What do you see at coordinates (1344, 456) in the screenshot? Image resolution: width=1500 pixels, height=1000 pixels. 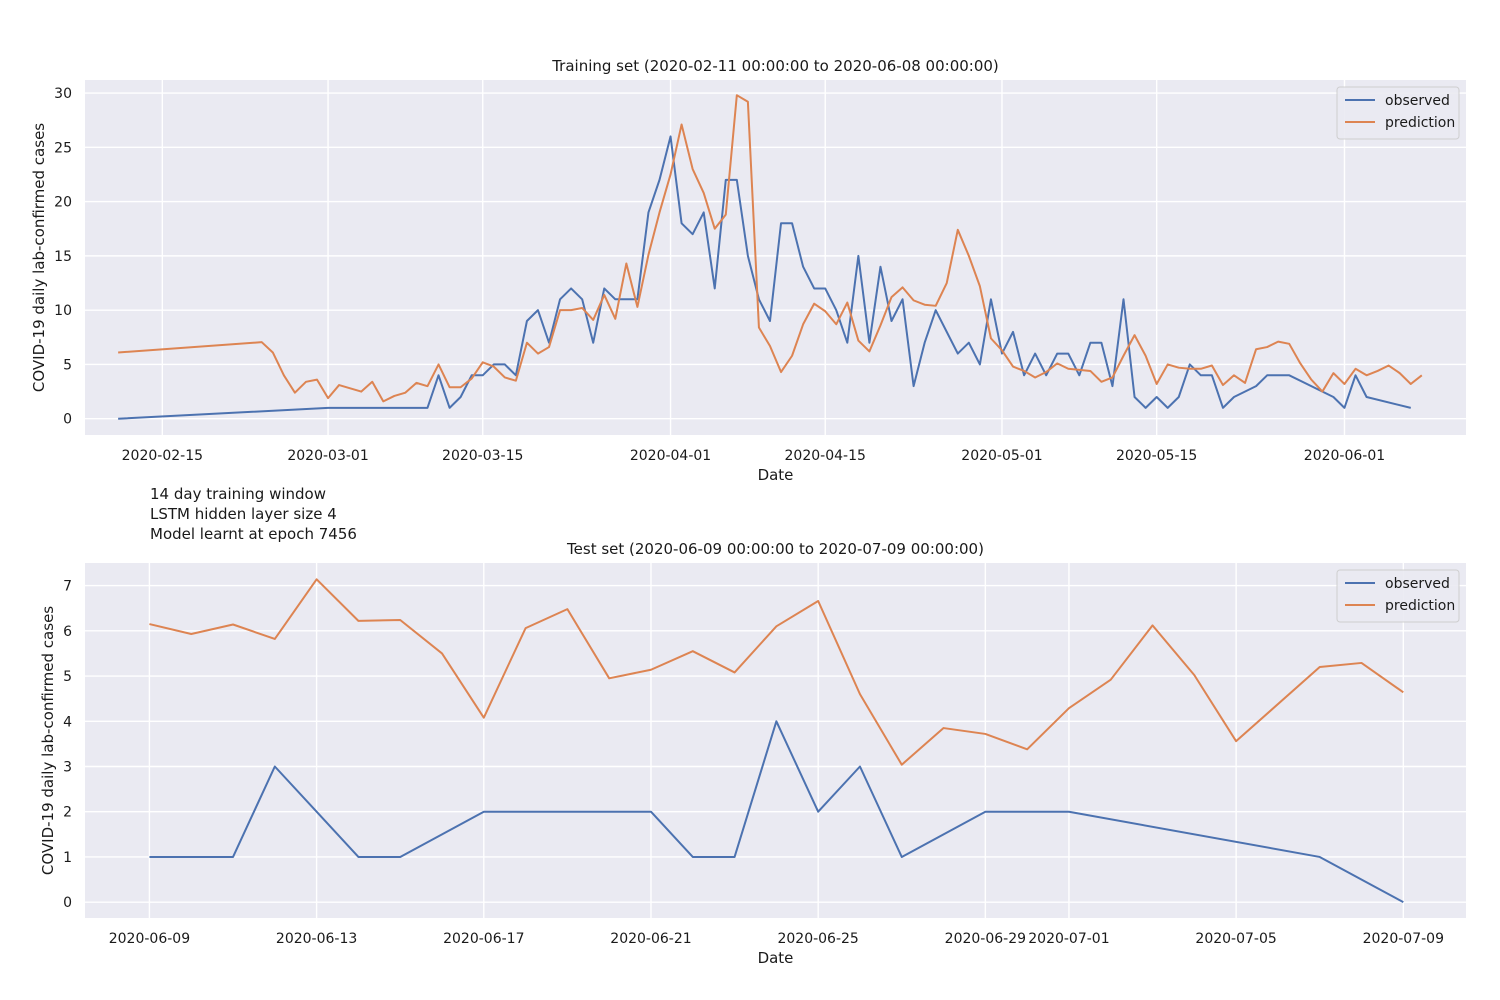 I see `x-tick-label: 2020-06-01` at bounding box center [1344, 456].